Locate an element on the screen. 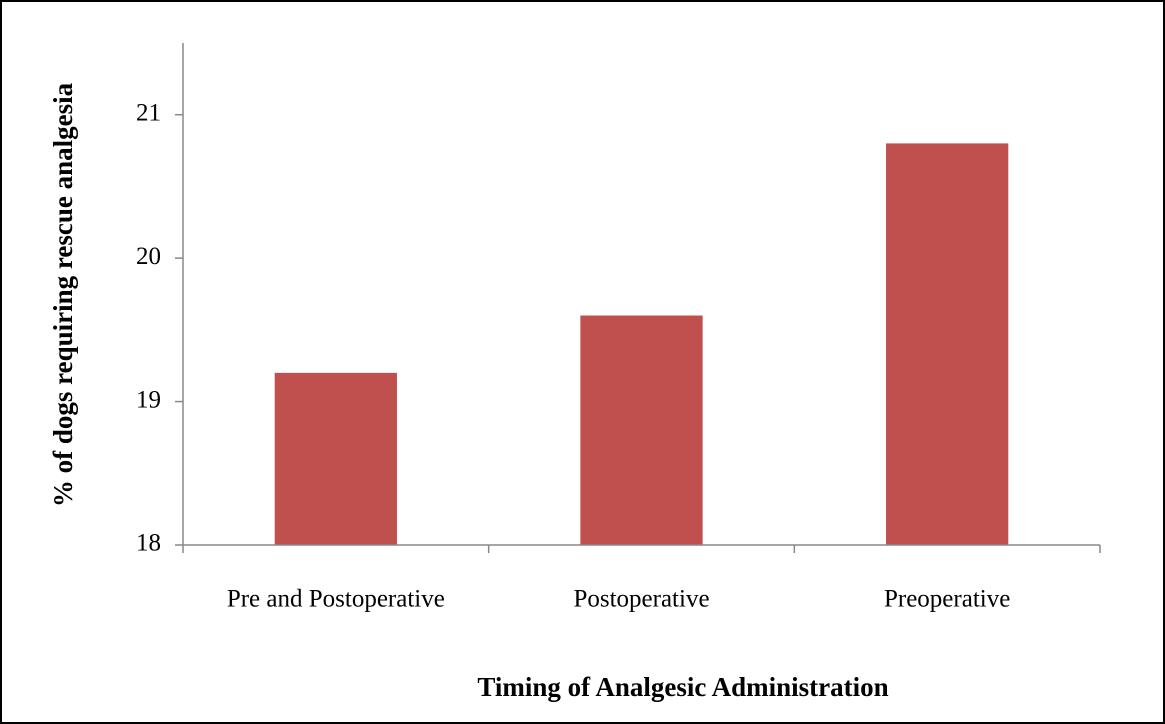 The height and width of the screenshot is (724, 1165). x-tick-label: Postoperative is located at coordinates (641, 599).